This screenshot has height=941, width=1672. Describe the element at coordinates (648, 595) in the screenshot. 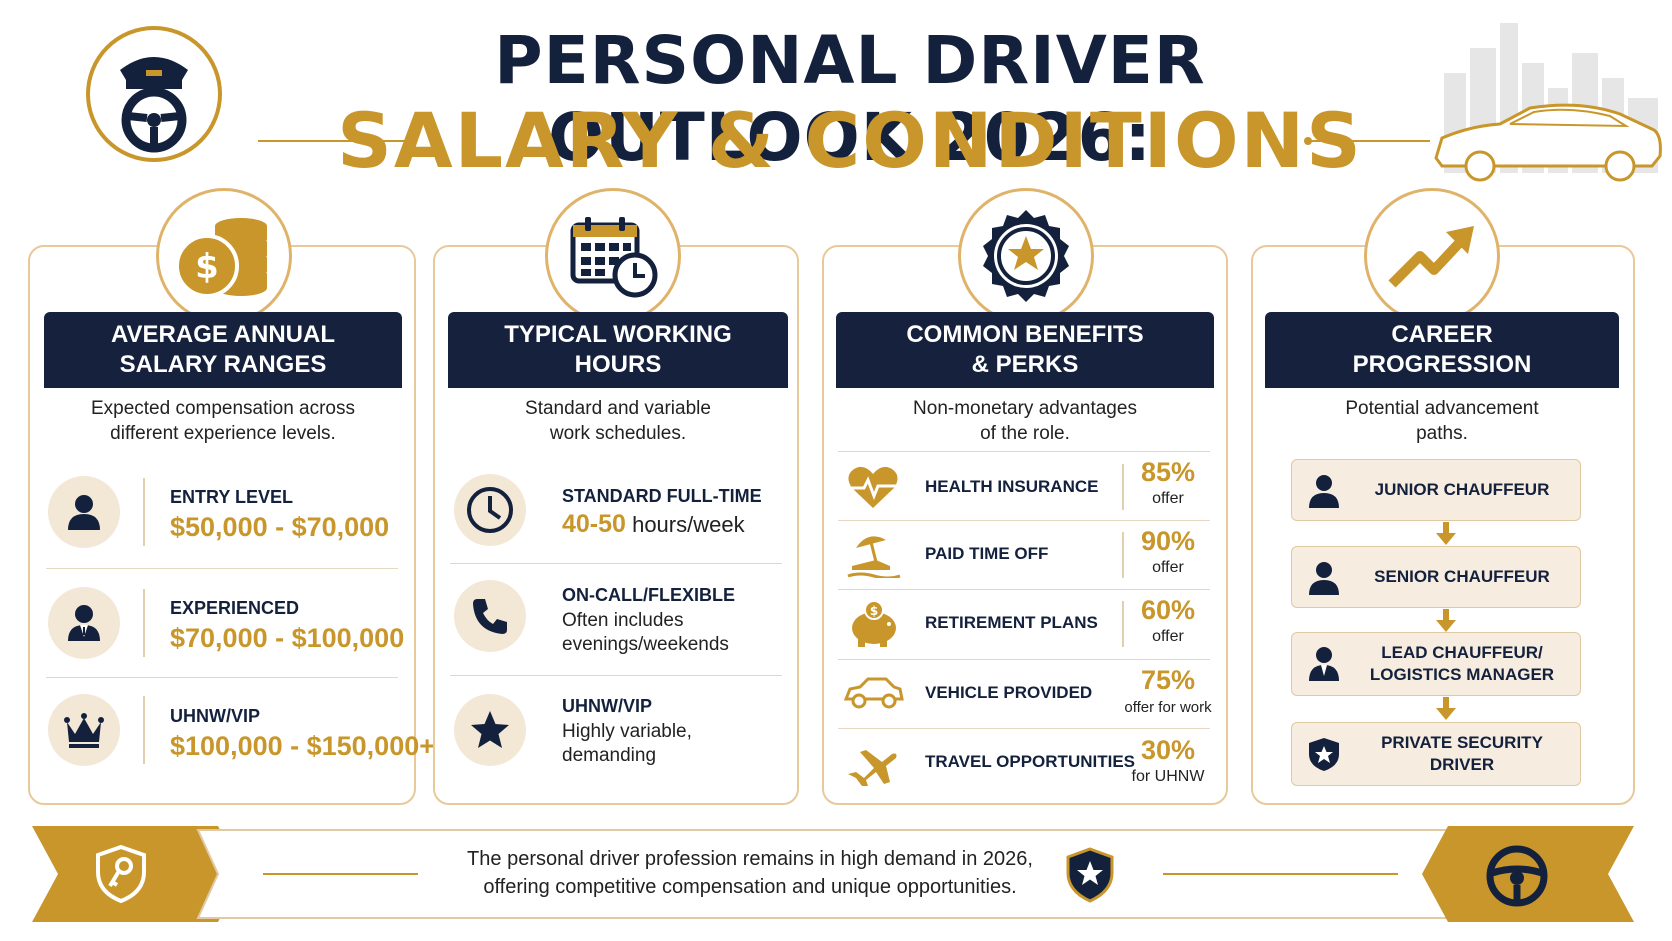

I see `hours-label-oncall: ON-CALL/FLEXIBLE` at that location.